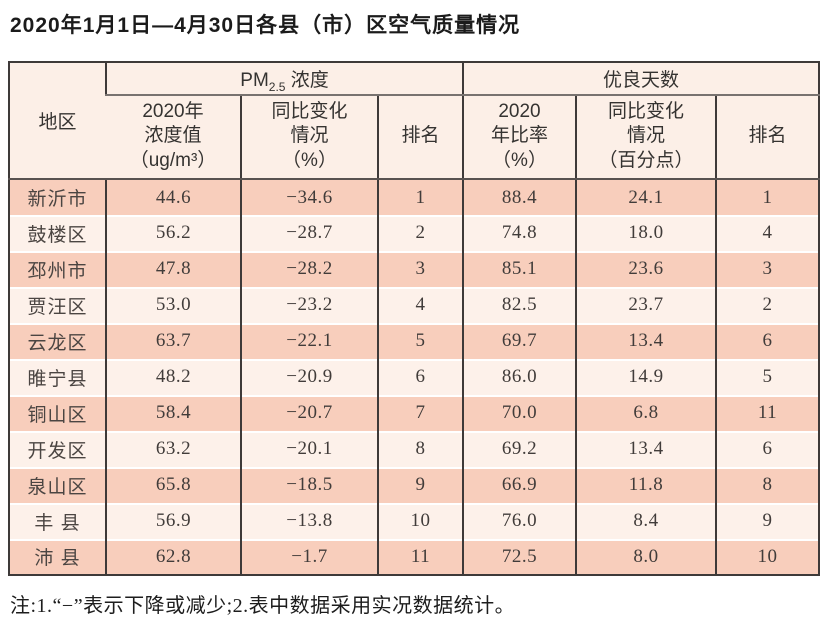 The height and width of the screenshot is (620, 825). I want to click on good-change-cell: 14.9, so click(645, 377).